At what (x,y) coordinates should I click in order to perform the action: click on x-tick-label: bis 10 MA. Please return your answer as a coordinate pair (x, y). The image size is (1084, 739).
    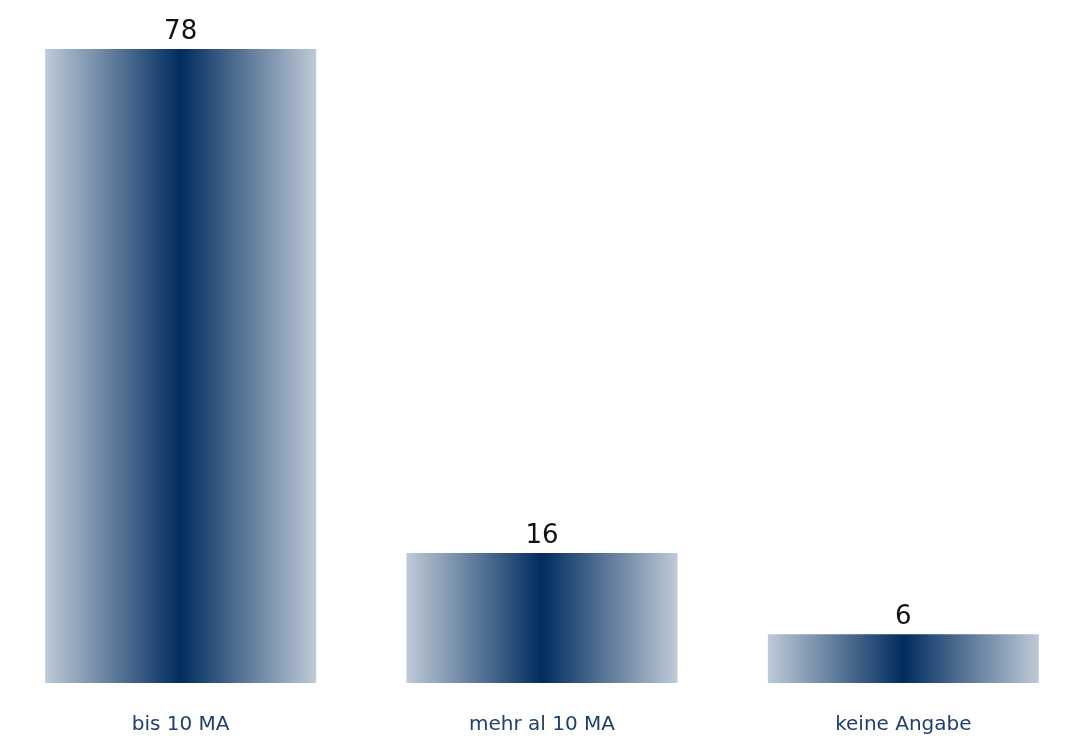
    Looking at the image, I should click on (180, 723).